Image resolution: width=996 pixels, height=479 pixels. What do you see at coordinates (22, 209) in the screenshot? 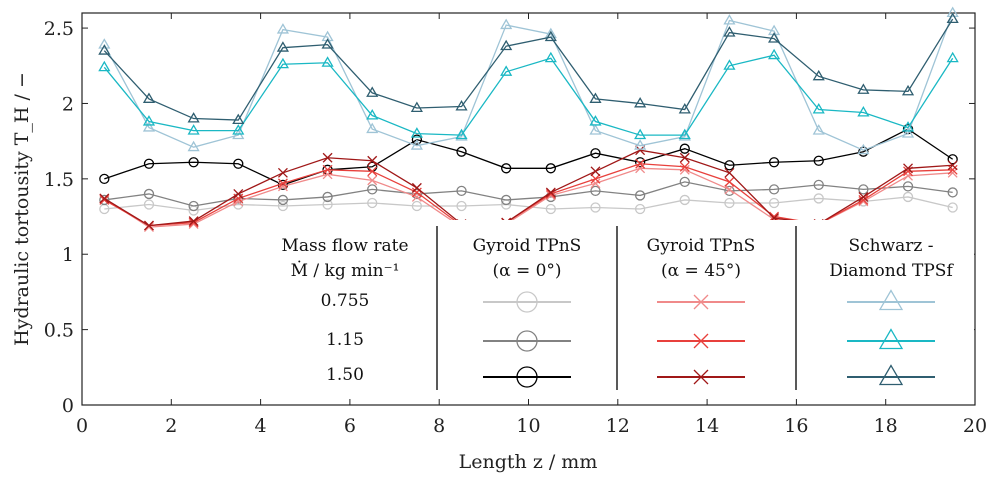
I see `y-axis-label: Hydraulic tortousity T_H / −` at bounding box center [22, 209].